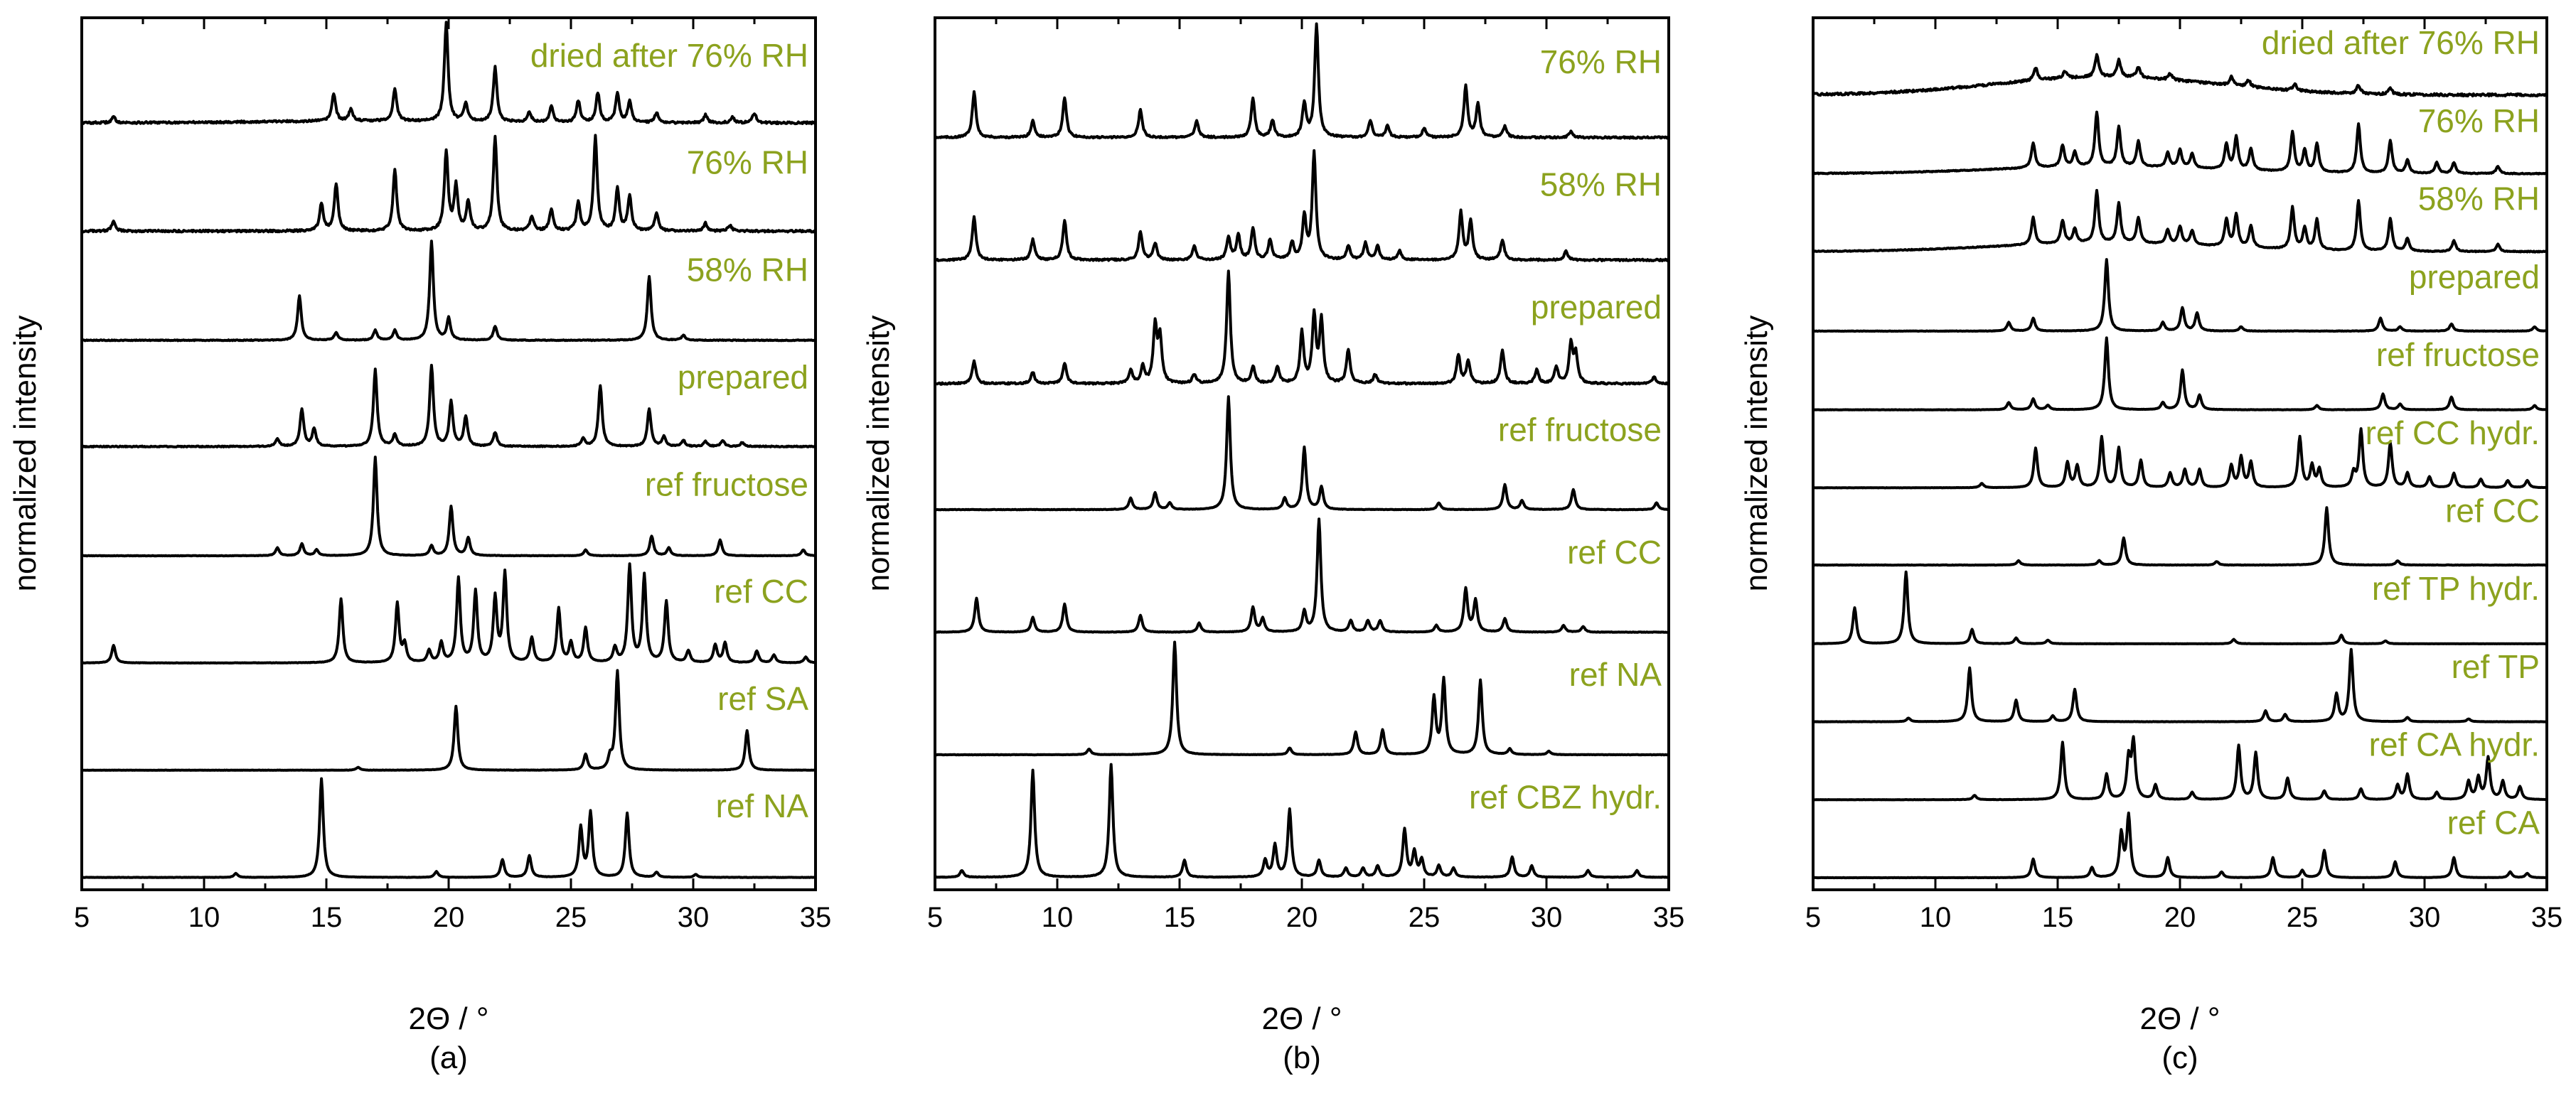  Describe the element at coordinates (762, 698) in the screenshot. I see `pattern-label: ref SA` at that location.